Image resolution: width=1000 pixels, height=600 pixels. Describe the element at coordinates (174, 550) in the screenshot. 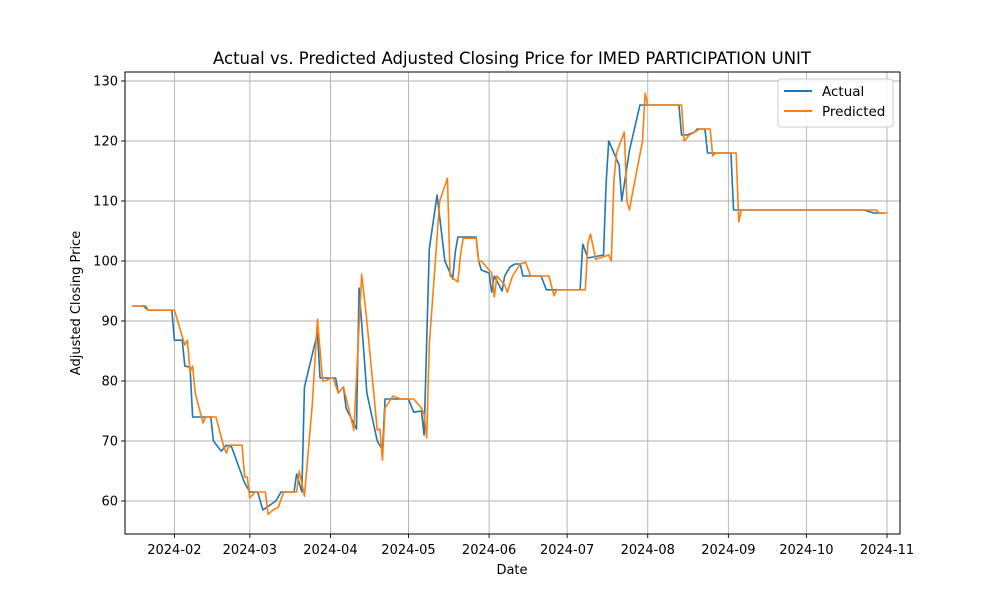

I see `x-tick-label: 2024-02` at that location.